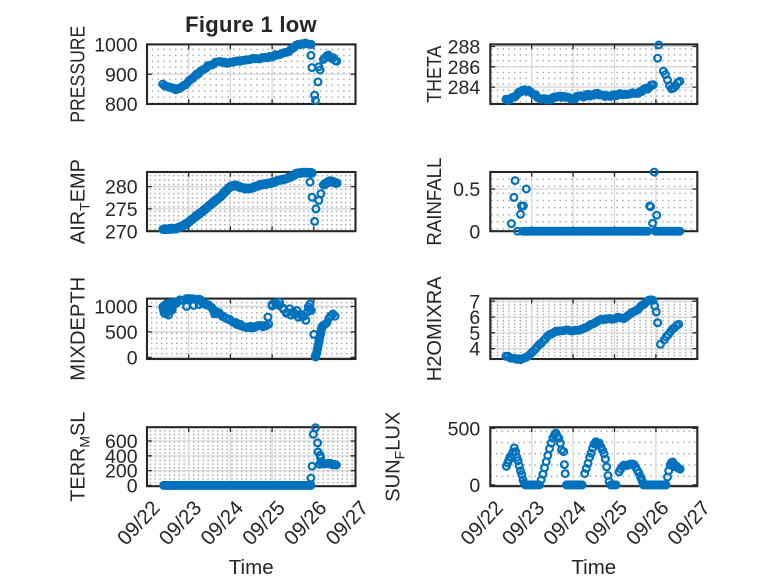 Image resolution: width=778 pixels, height=588 pixels. Describe the element at coordinates (121, 210) in the screenshot. I see `svg-text: 275` at that location.